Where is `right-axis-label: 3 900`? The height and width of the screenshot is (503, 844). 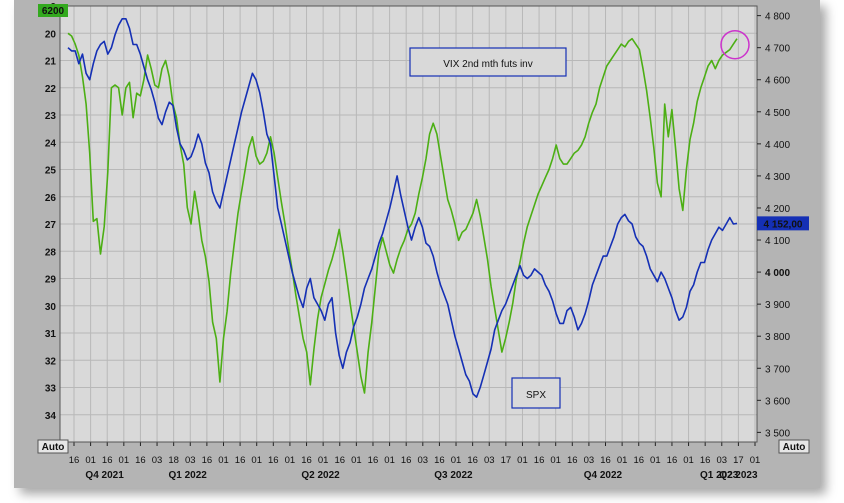
right-axis-label: 3 900 is located at coordinates (777, 305).